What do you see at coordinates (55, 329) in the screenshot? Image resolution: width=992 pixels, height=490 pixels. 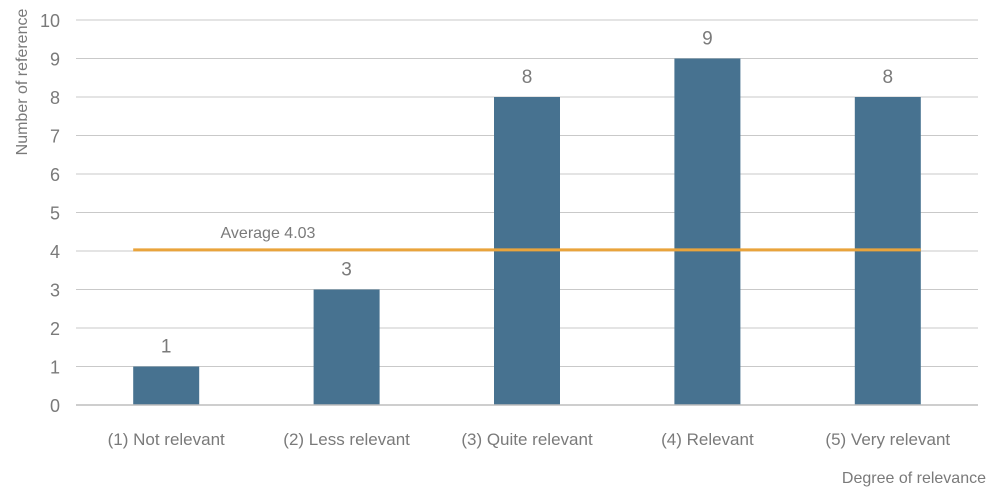 I see `y-tick-label: 2` at bounding box center [55, 329].